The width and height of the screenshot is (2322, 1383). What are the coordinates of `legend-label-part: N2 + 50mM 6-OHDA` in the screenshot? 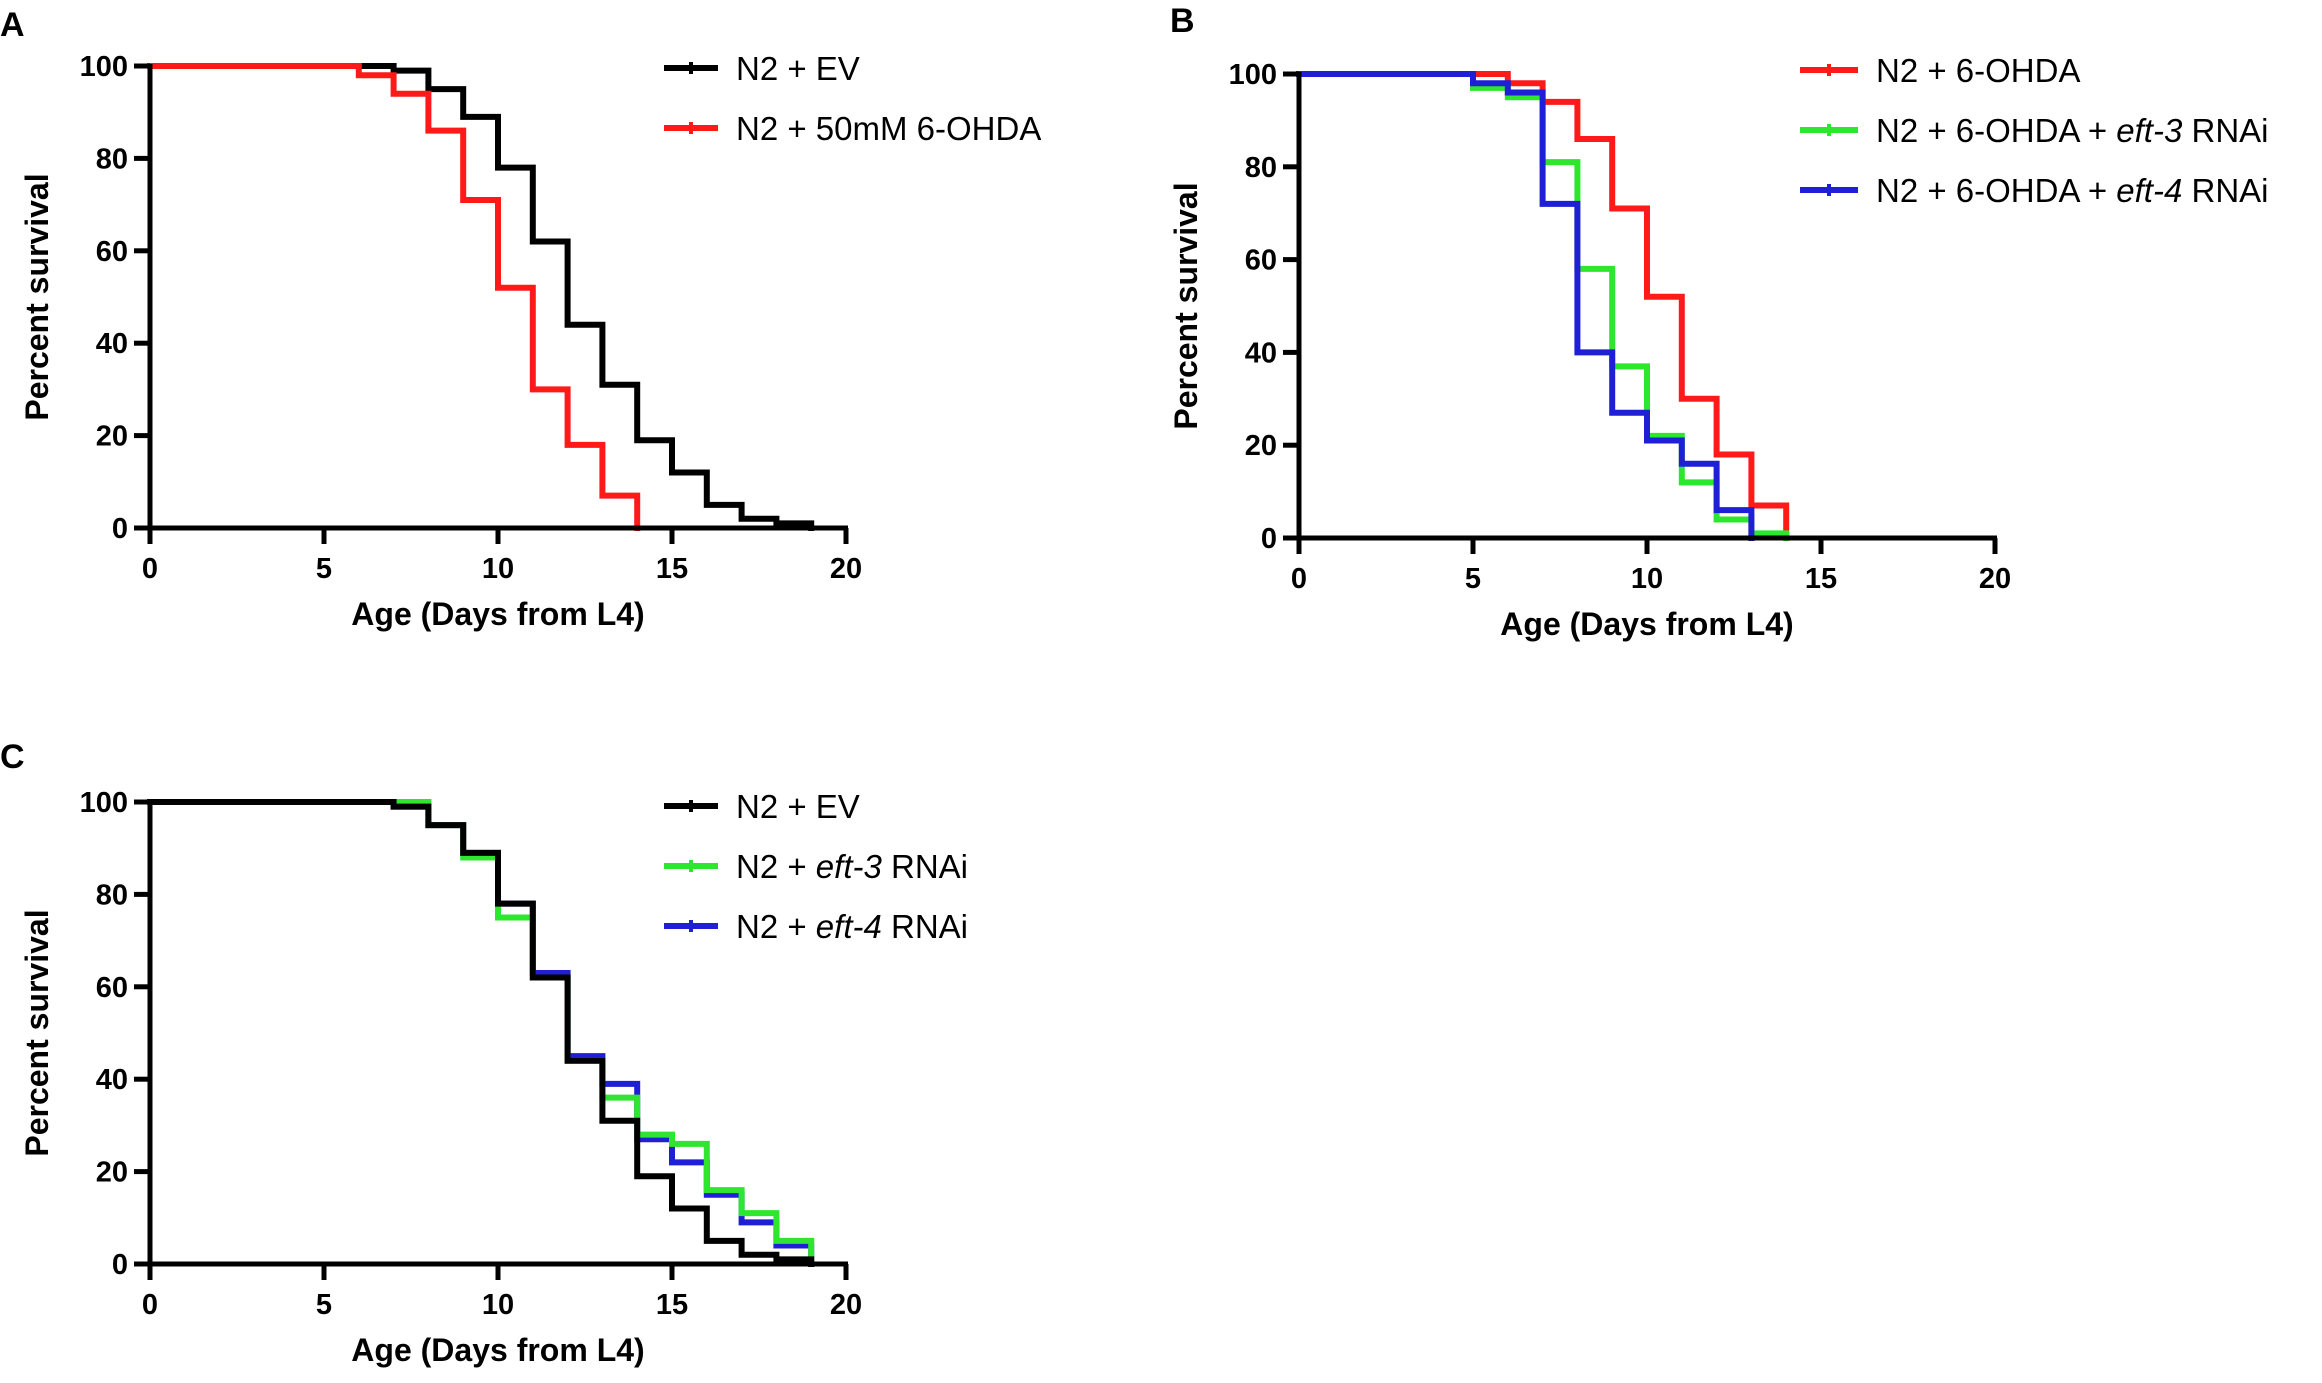 It's located at (888, 128).